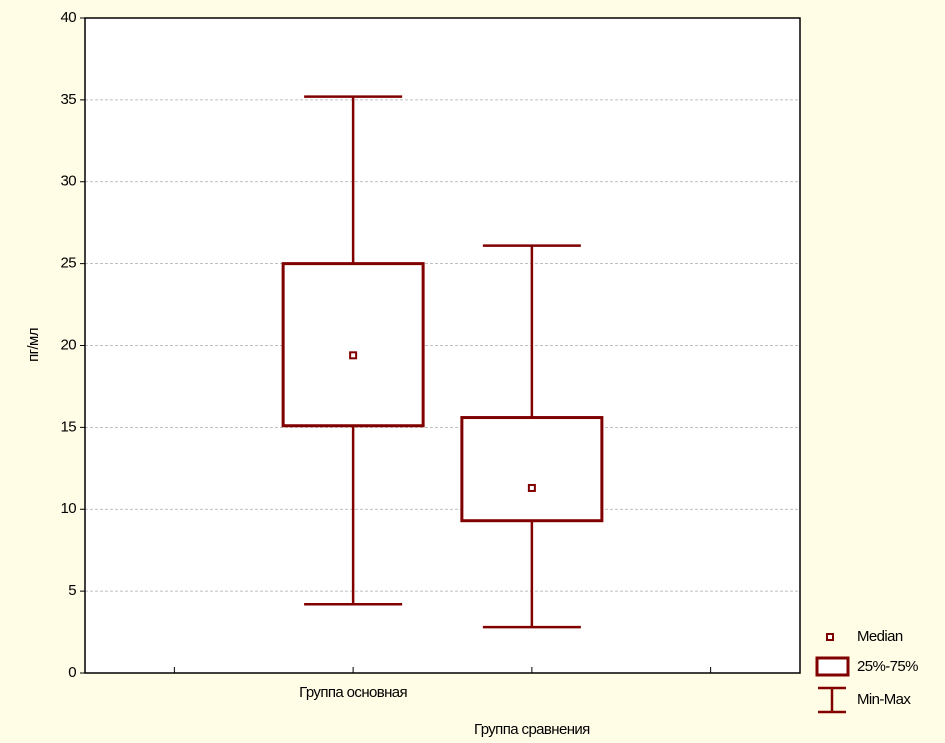  I want to click on y-tick-label: 40, so click(69, 17).